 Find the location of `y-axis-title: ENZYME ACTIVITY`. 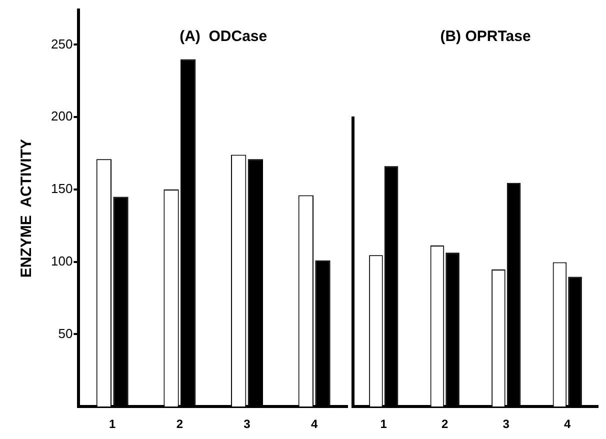

y-axis-title: ENZYME ACTIVITY is located at coordinates (27, 208).